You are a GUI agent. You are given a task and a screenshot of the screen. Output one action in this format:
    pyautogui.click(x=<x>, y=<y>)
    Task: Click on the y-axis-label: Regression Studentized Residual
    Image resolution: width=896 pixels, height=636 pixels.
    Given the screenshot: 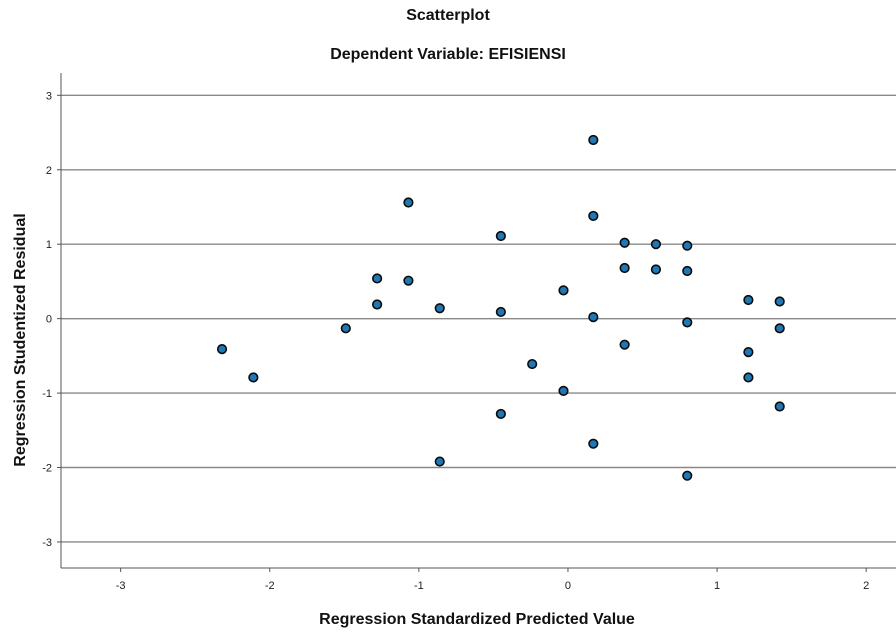 What is the action you would take?
    pyautogui.click(x=20, y=340)
    